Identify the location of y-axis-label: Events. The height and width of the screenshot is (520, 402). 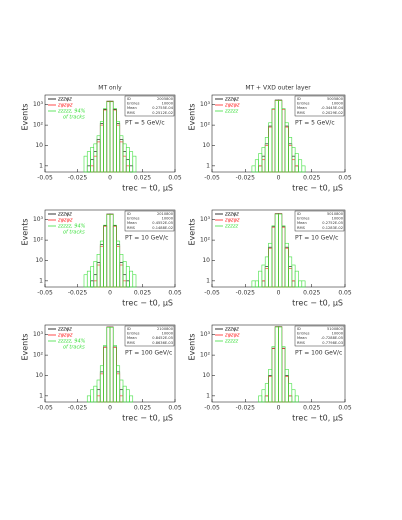
(25, 346).